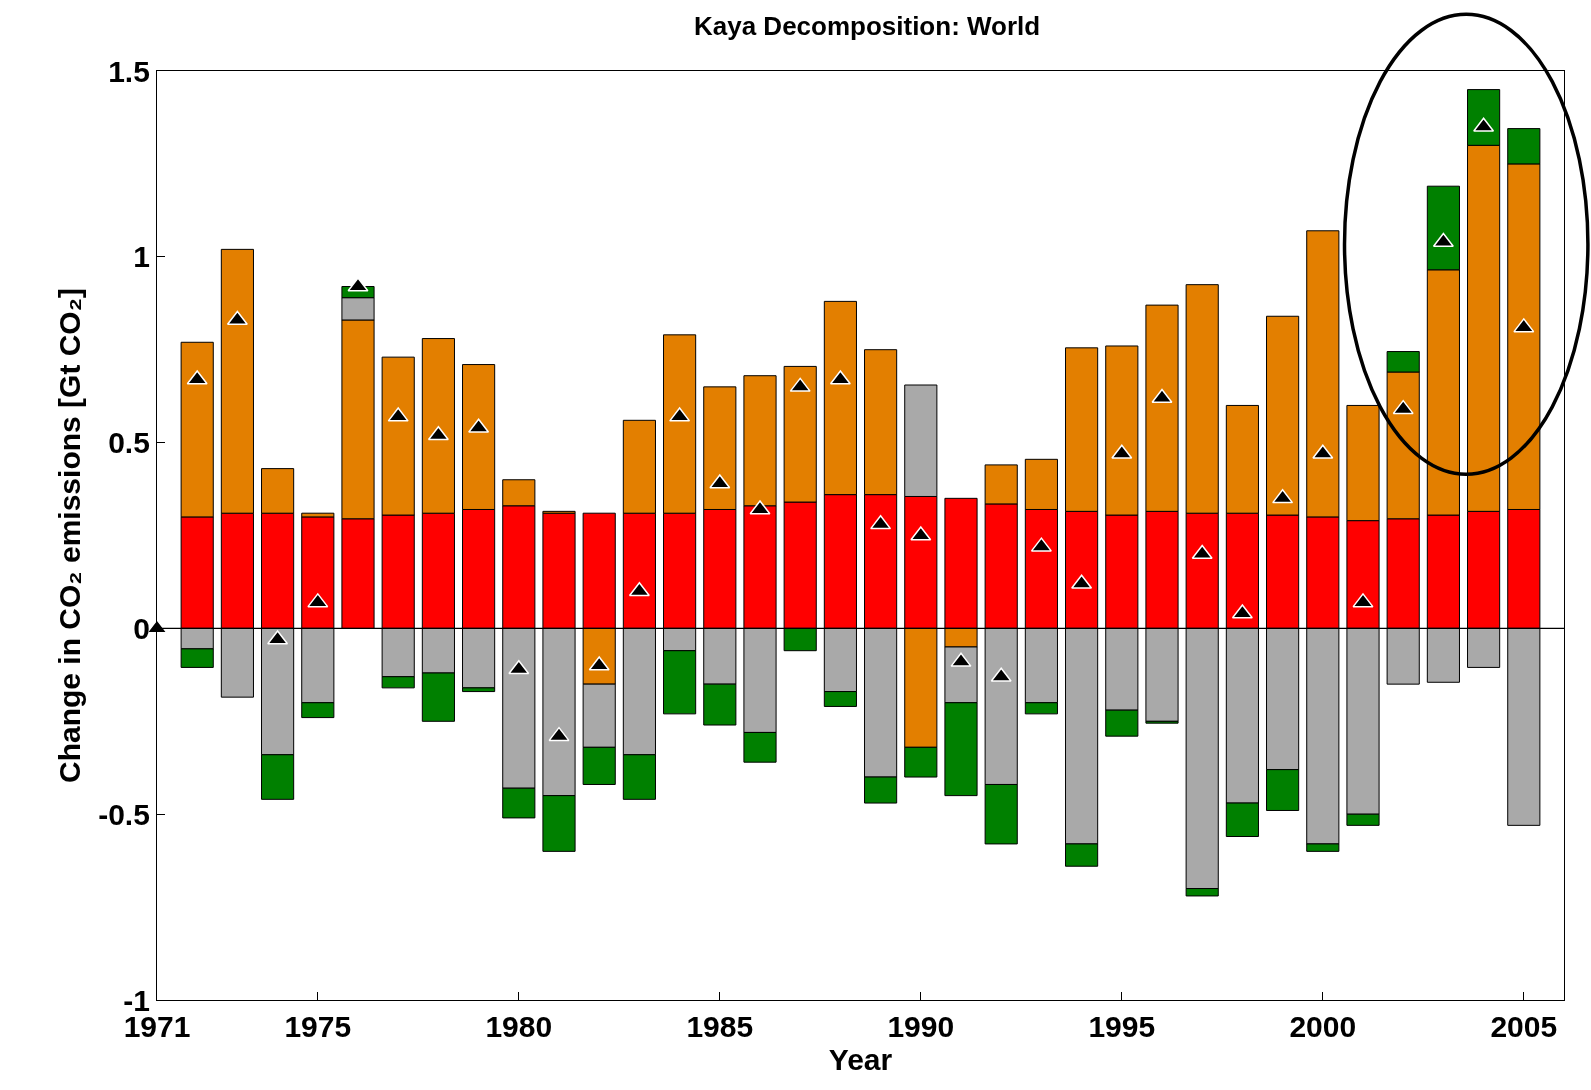  I want to click on y-tick-label: 1, so click(141, 257).